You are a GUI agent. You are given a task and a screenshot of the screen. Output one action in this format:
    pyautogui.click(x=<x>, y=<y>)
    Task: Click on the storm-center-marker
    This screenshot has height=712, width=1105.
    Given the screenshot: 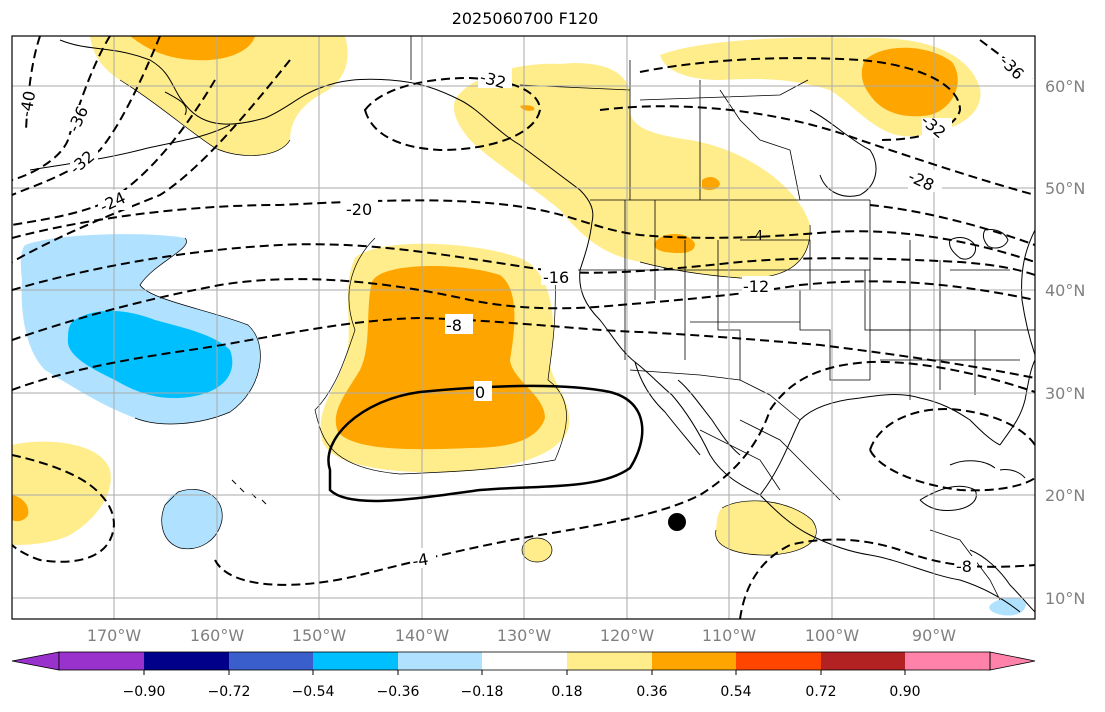 What is the action you would take?
    pyautogui.click(x=677, y=522)
    